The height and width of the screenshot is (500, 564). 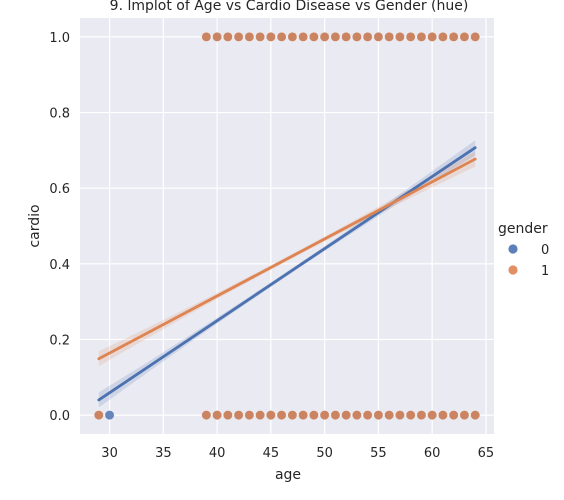 I want to click on y-tick-labels: 0.0 0.2 0.4 0.6 0.8 1.0, so click(x=59, y=227).